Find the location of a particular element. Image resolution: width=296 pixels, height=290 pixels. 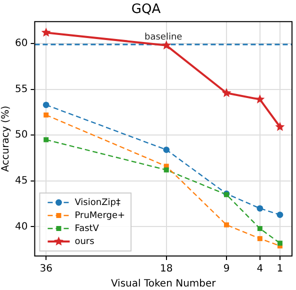

x-axis-title: Visual Token Number is located at coordinates (163, 284).